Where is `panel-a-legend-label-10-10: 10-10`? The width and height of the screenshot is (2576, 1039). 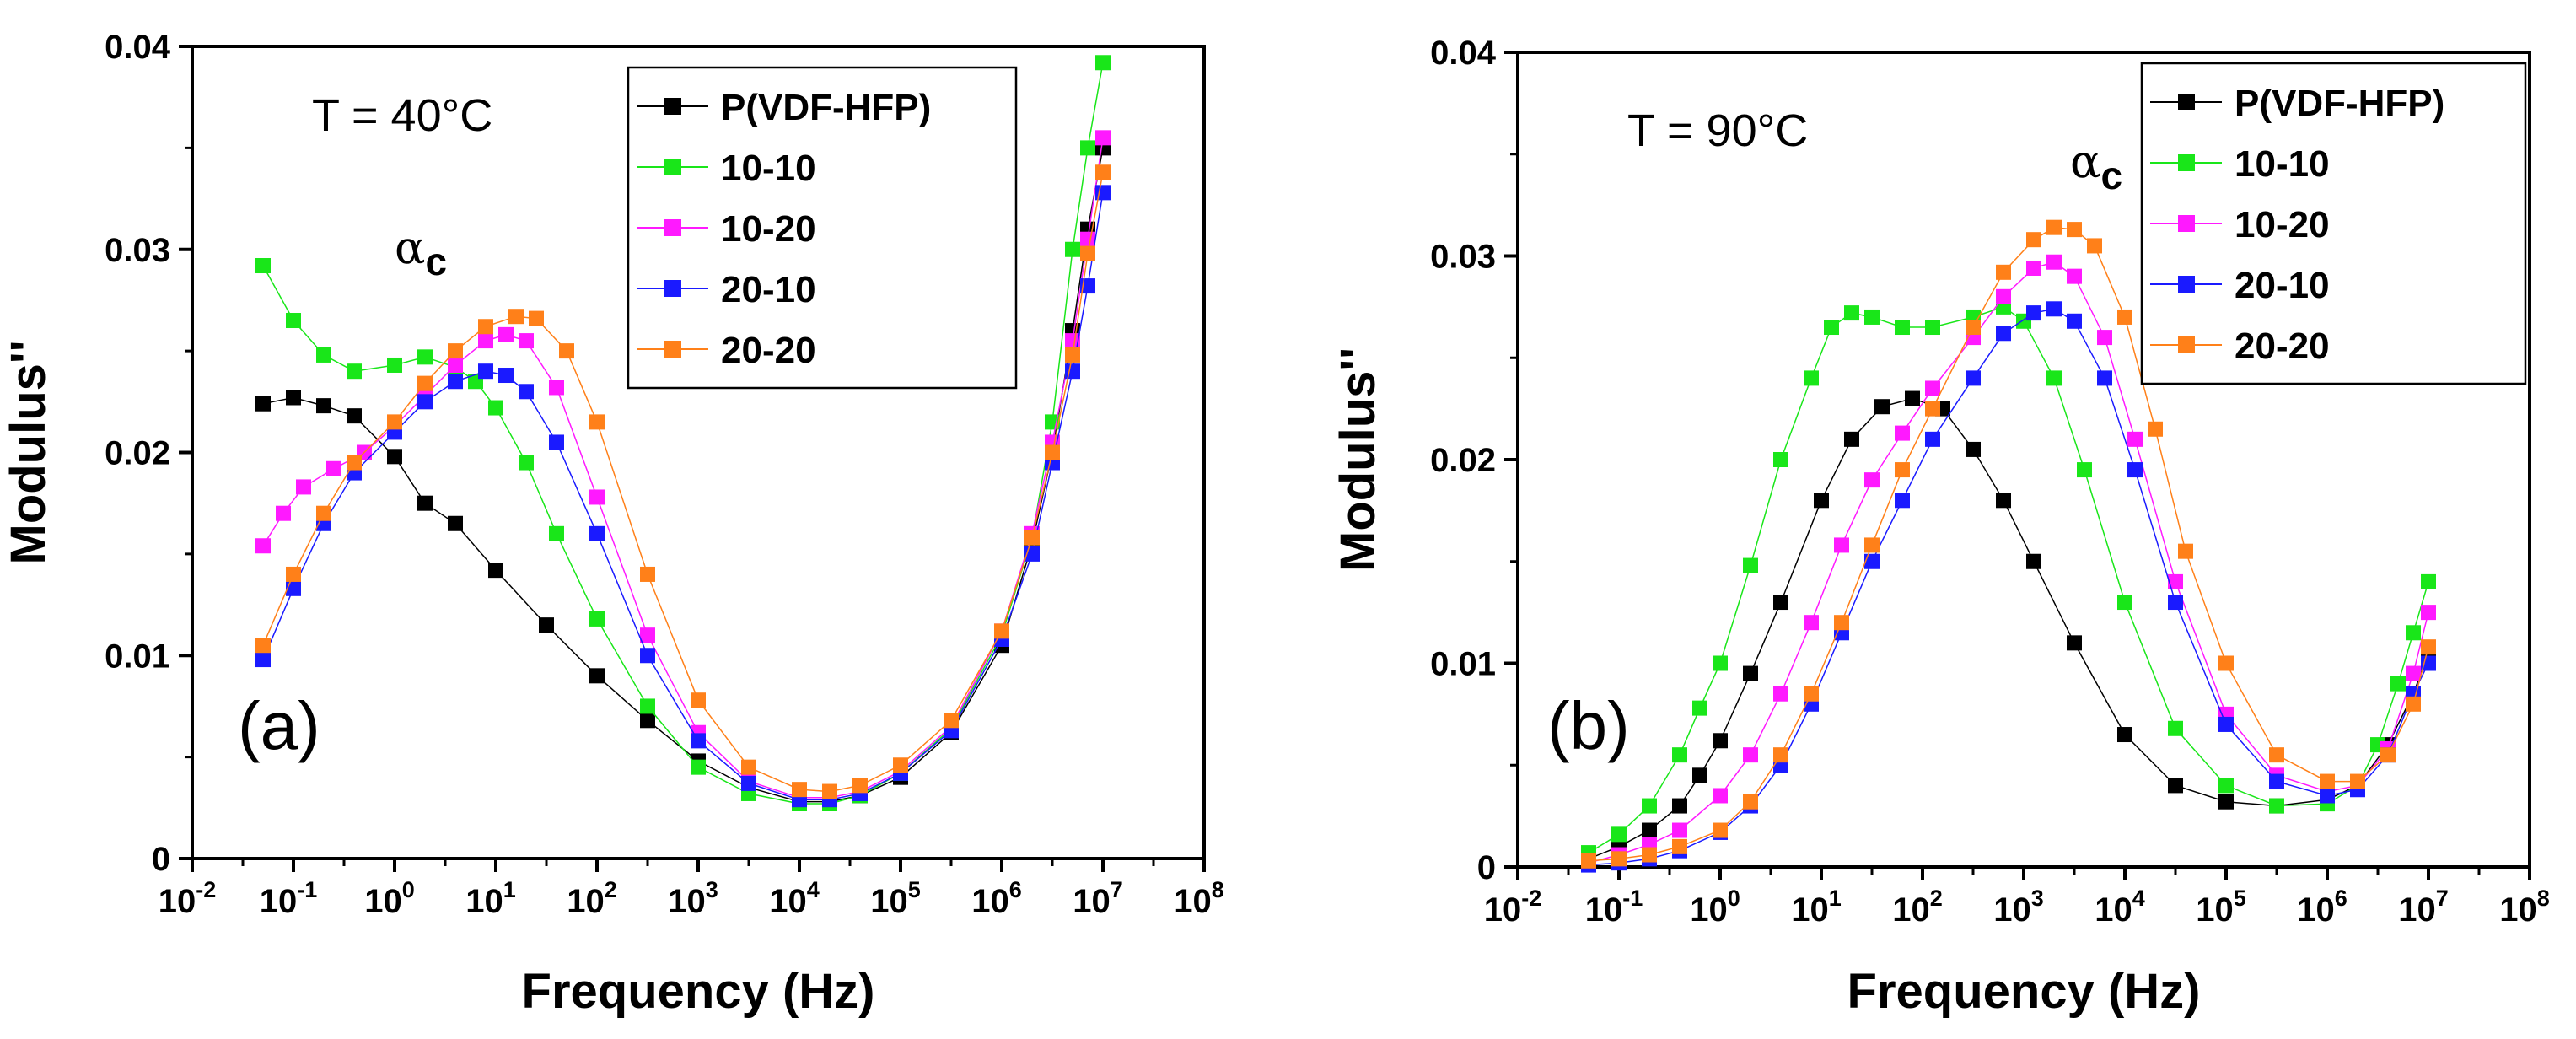 panel-a-legend-label-10-10: 10-10 is located at coordinates (768, 169).